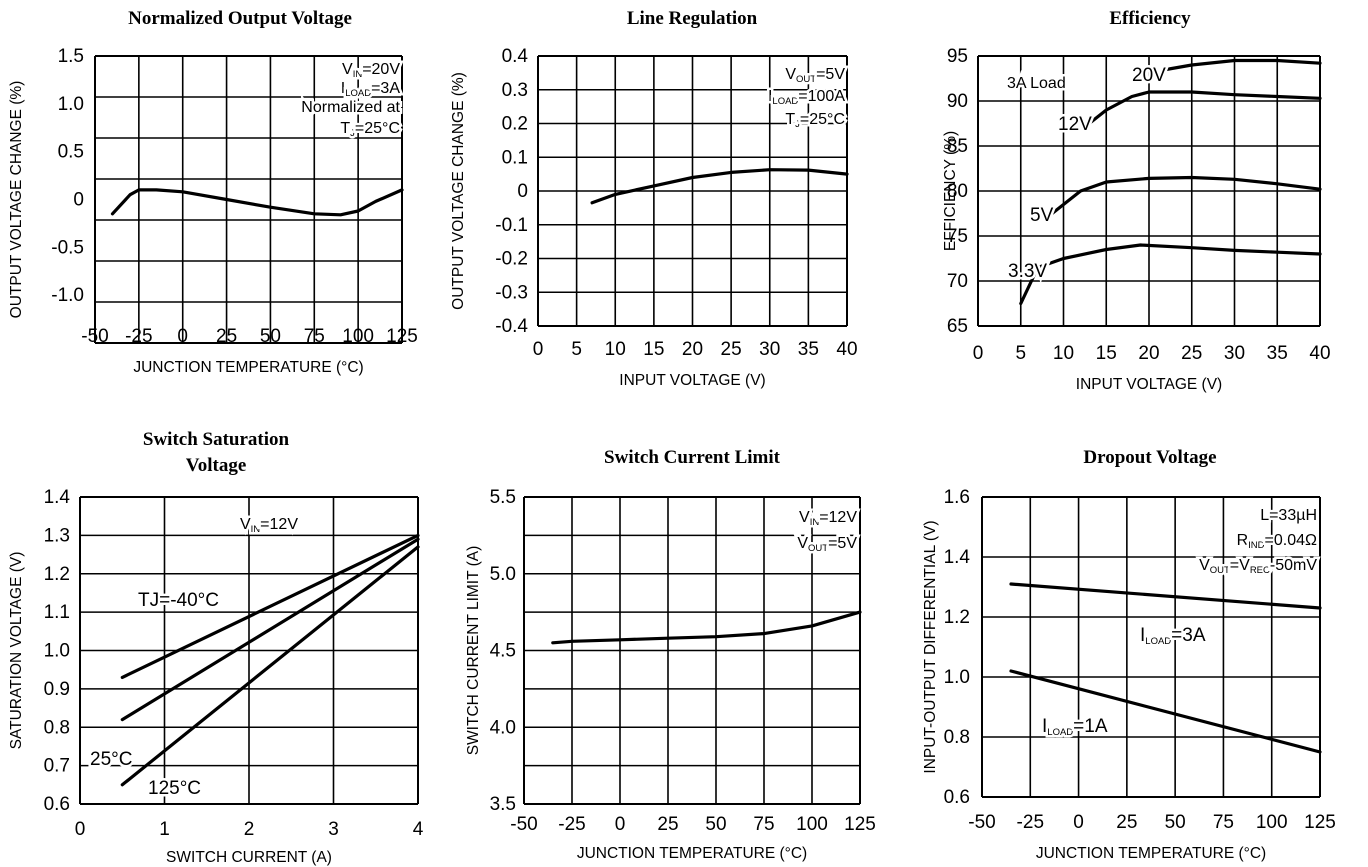  Describe the element at coordinates (1319, 353) in the screenshot. I see `x-tick-label: 40` at that location.